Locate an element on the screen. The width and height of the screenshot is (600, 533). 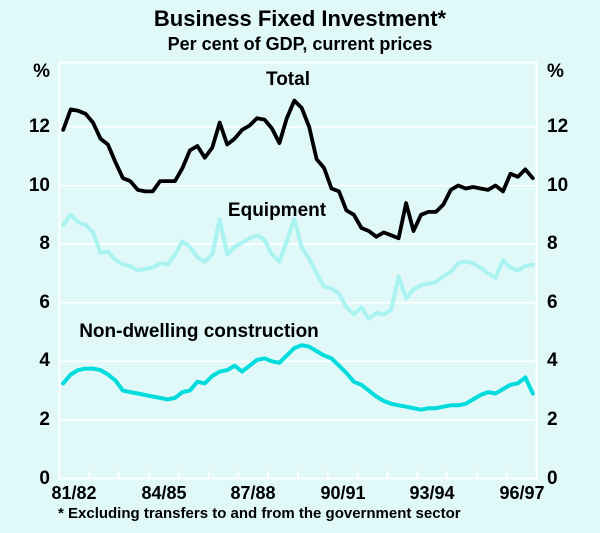
y-axis-label-left-2: 2 is located at coordinates (44, 419).